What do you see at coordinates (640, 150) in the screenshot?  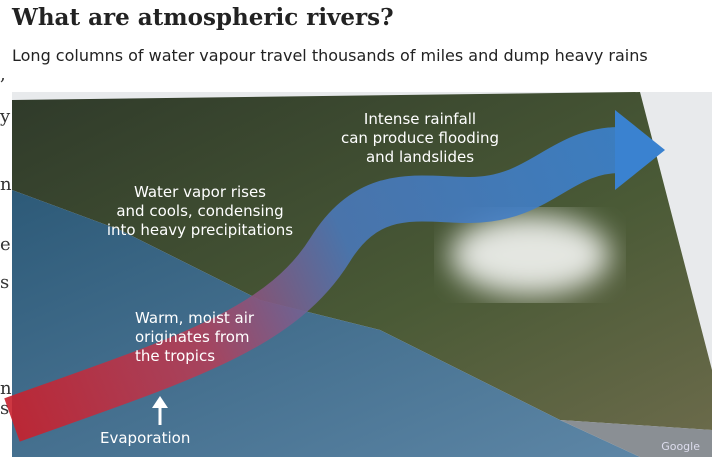 I see `arrow-head` at bounding box center [640, 150].